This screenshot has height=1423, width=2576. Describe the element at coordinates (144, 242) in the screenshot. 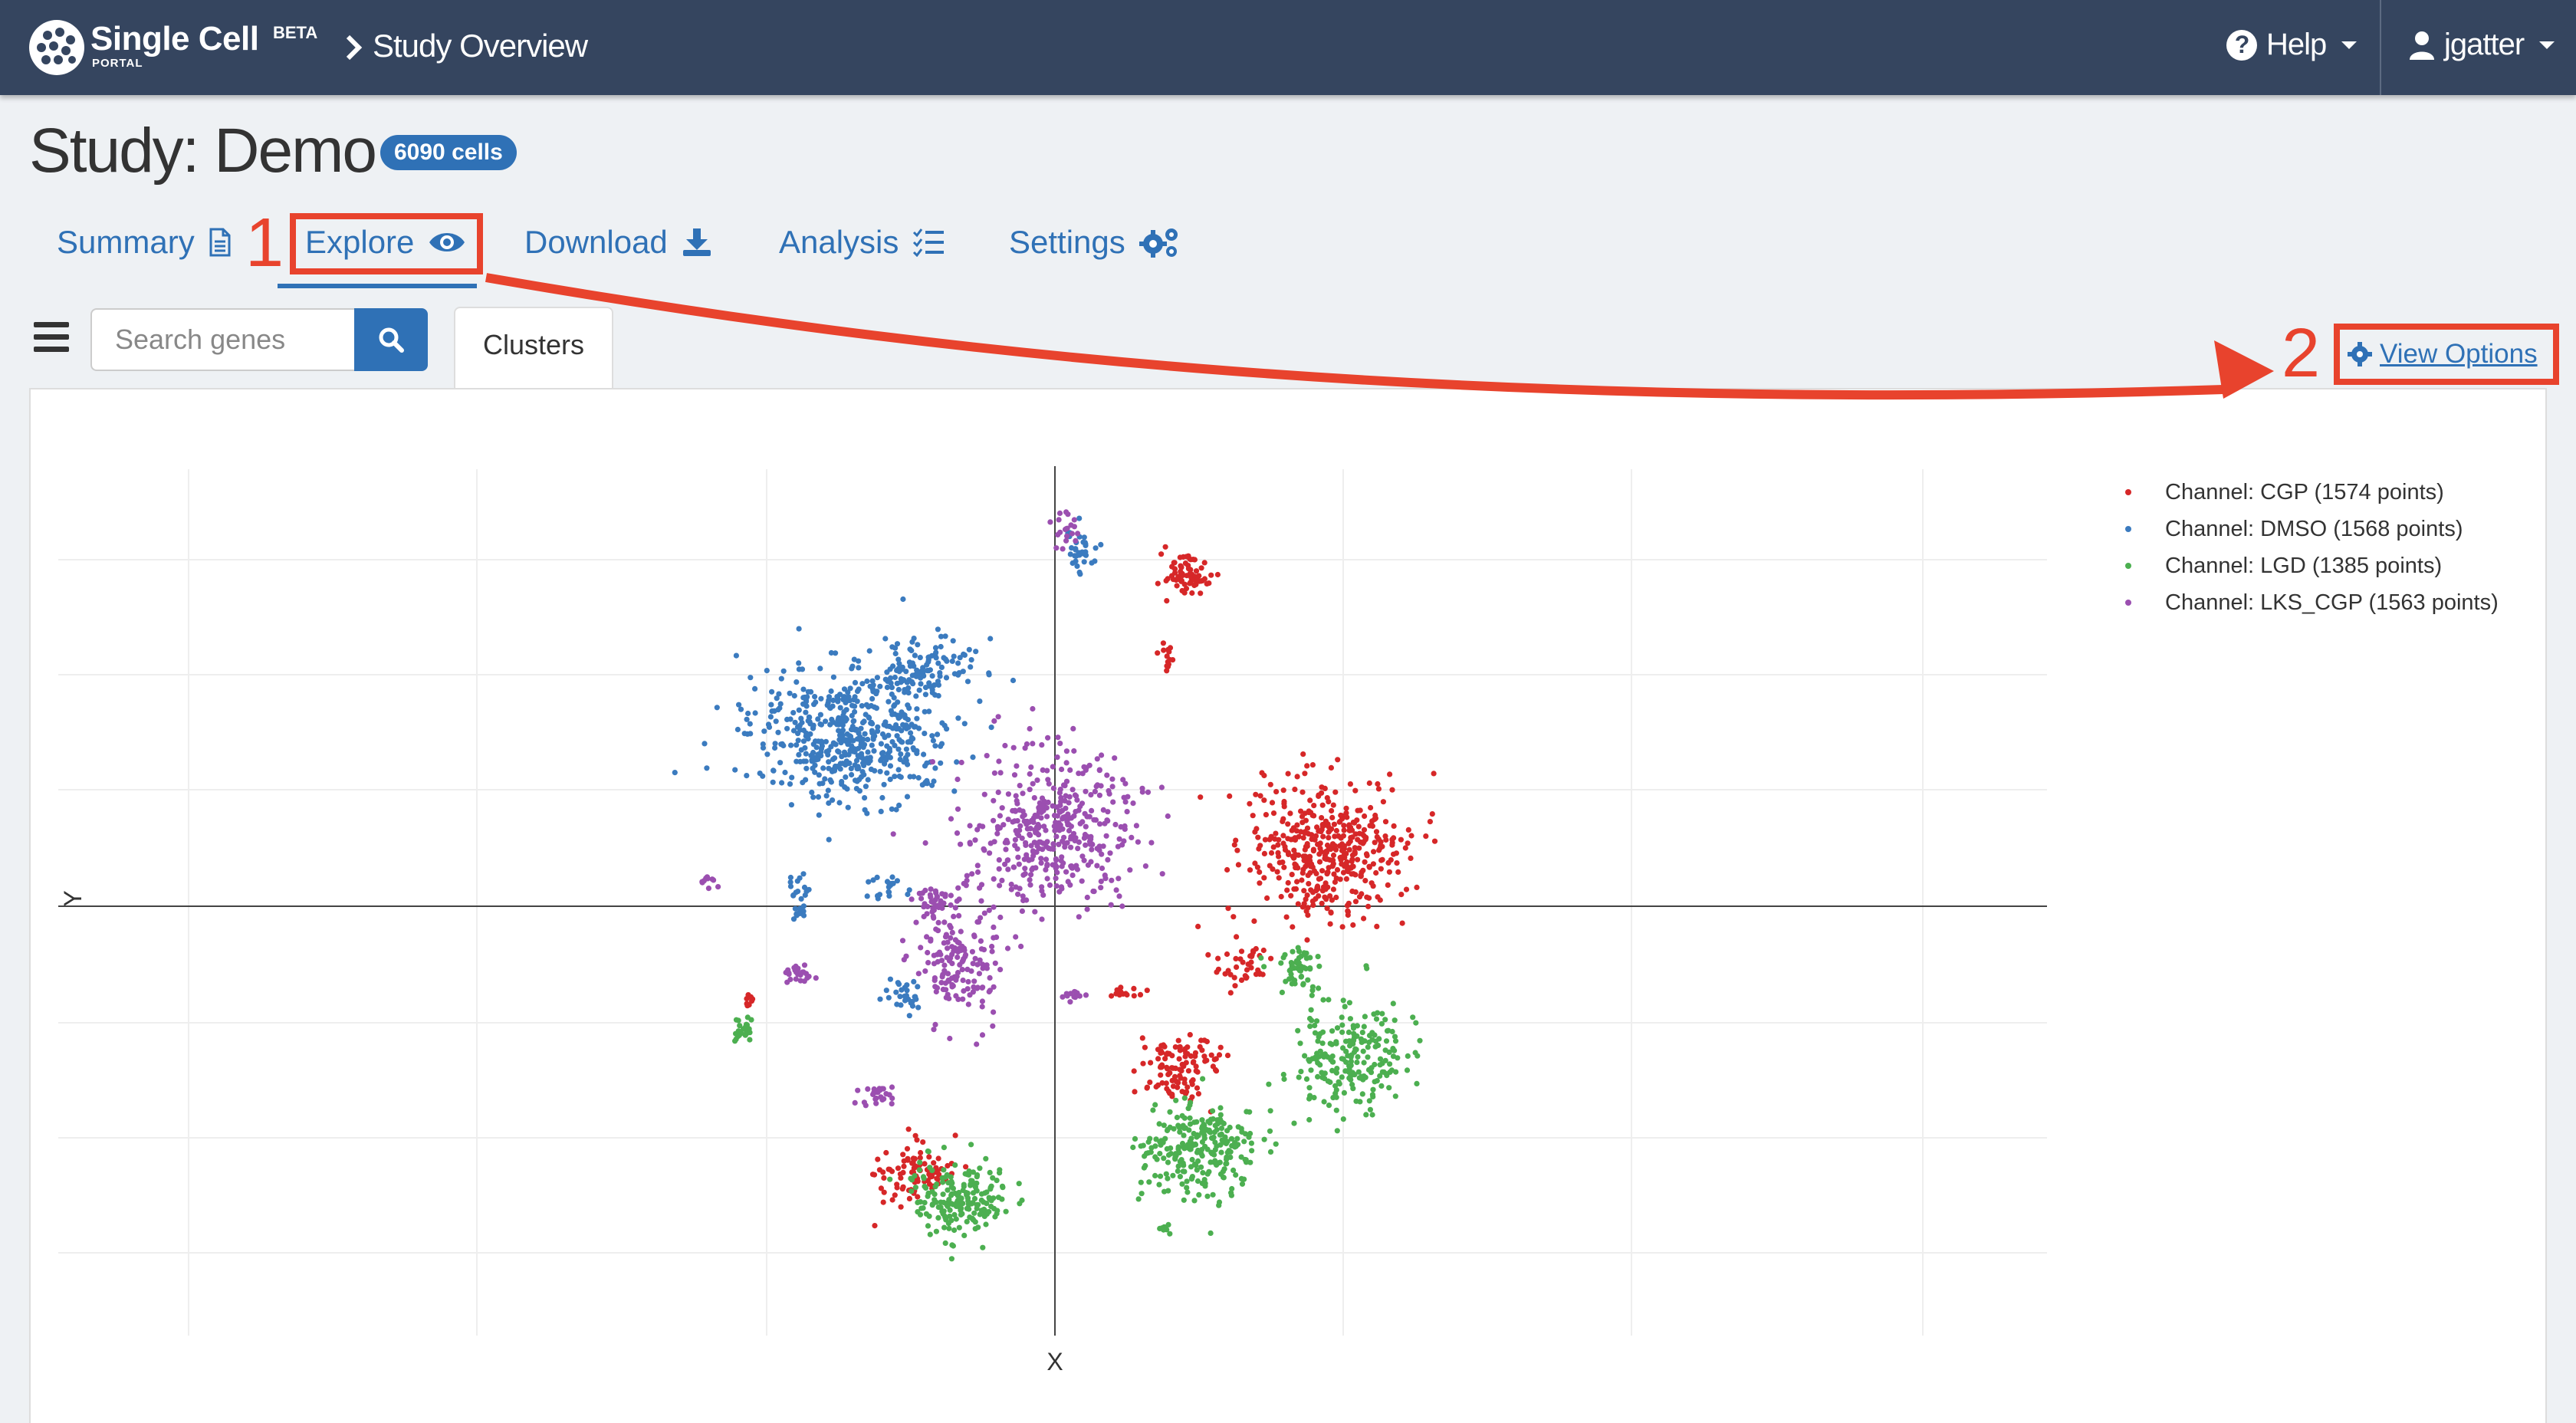

I see `tab-summary: Summary` at that location.